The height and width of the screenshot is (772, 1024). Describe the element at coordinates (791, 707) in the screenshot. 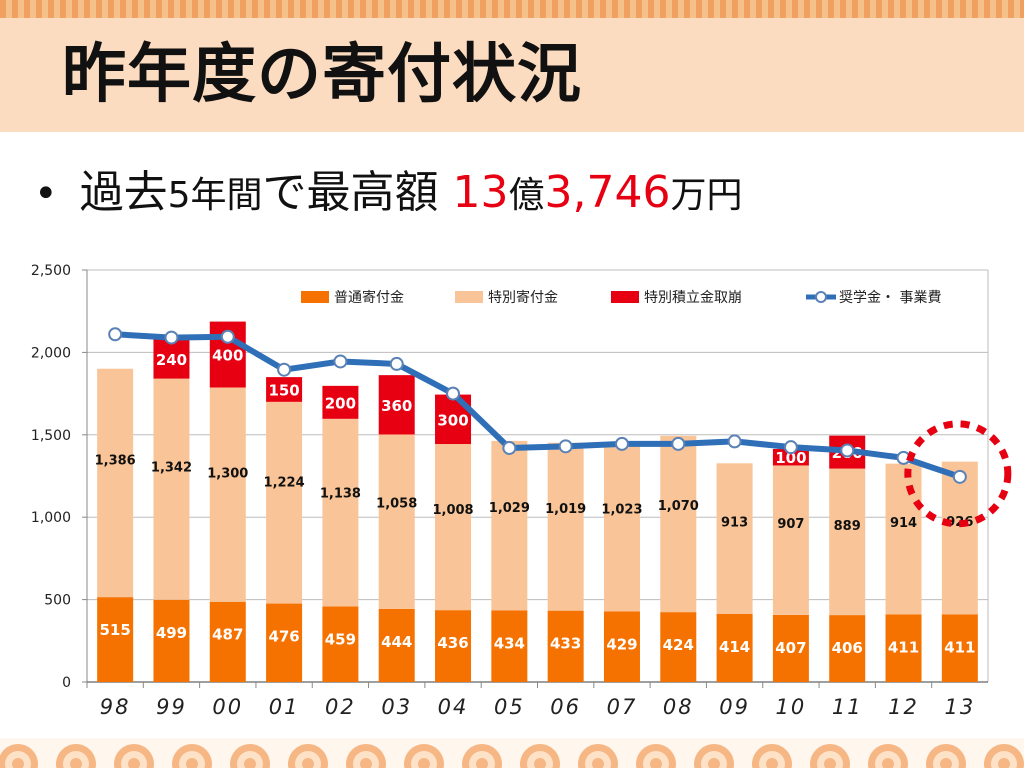

I see `x-tick-label: 10` at that location.